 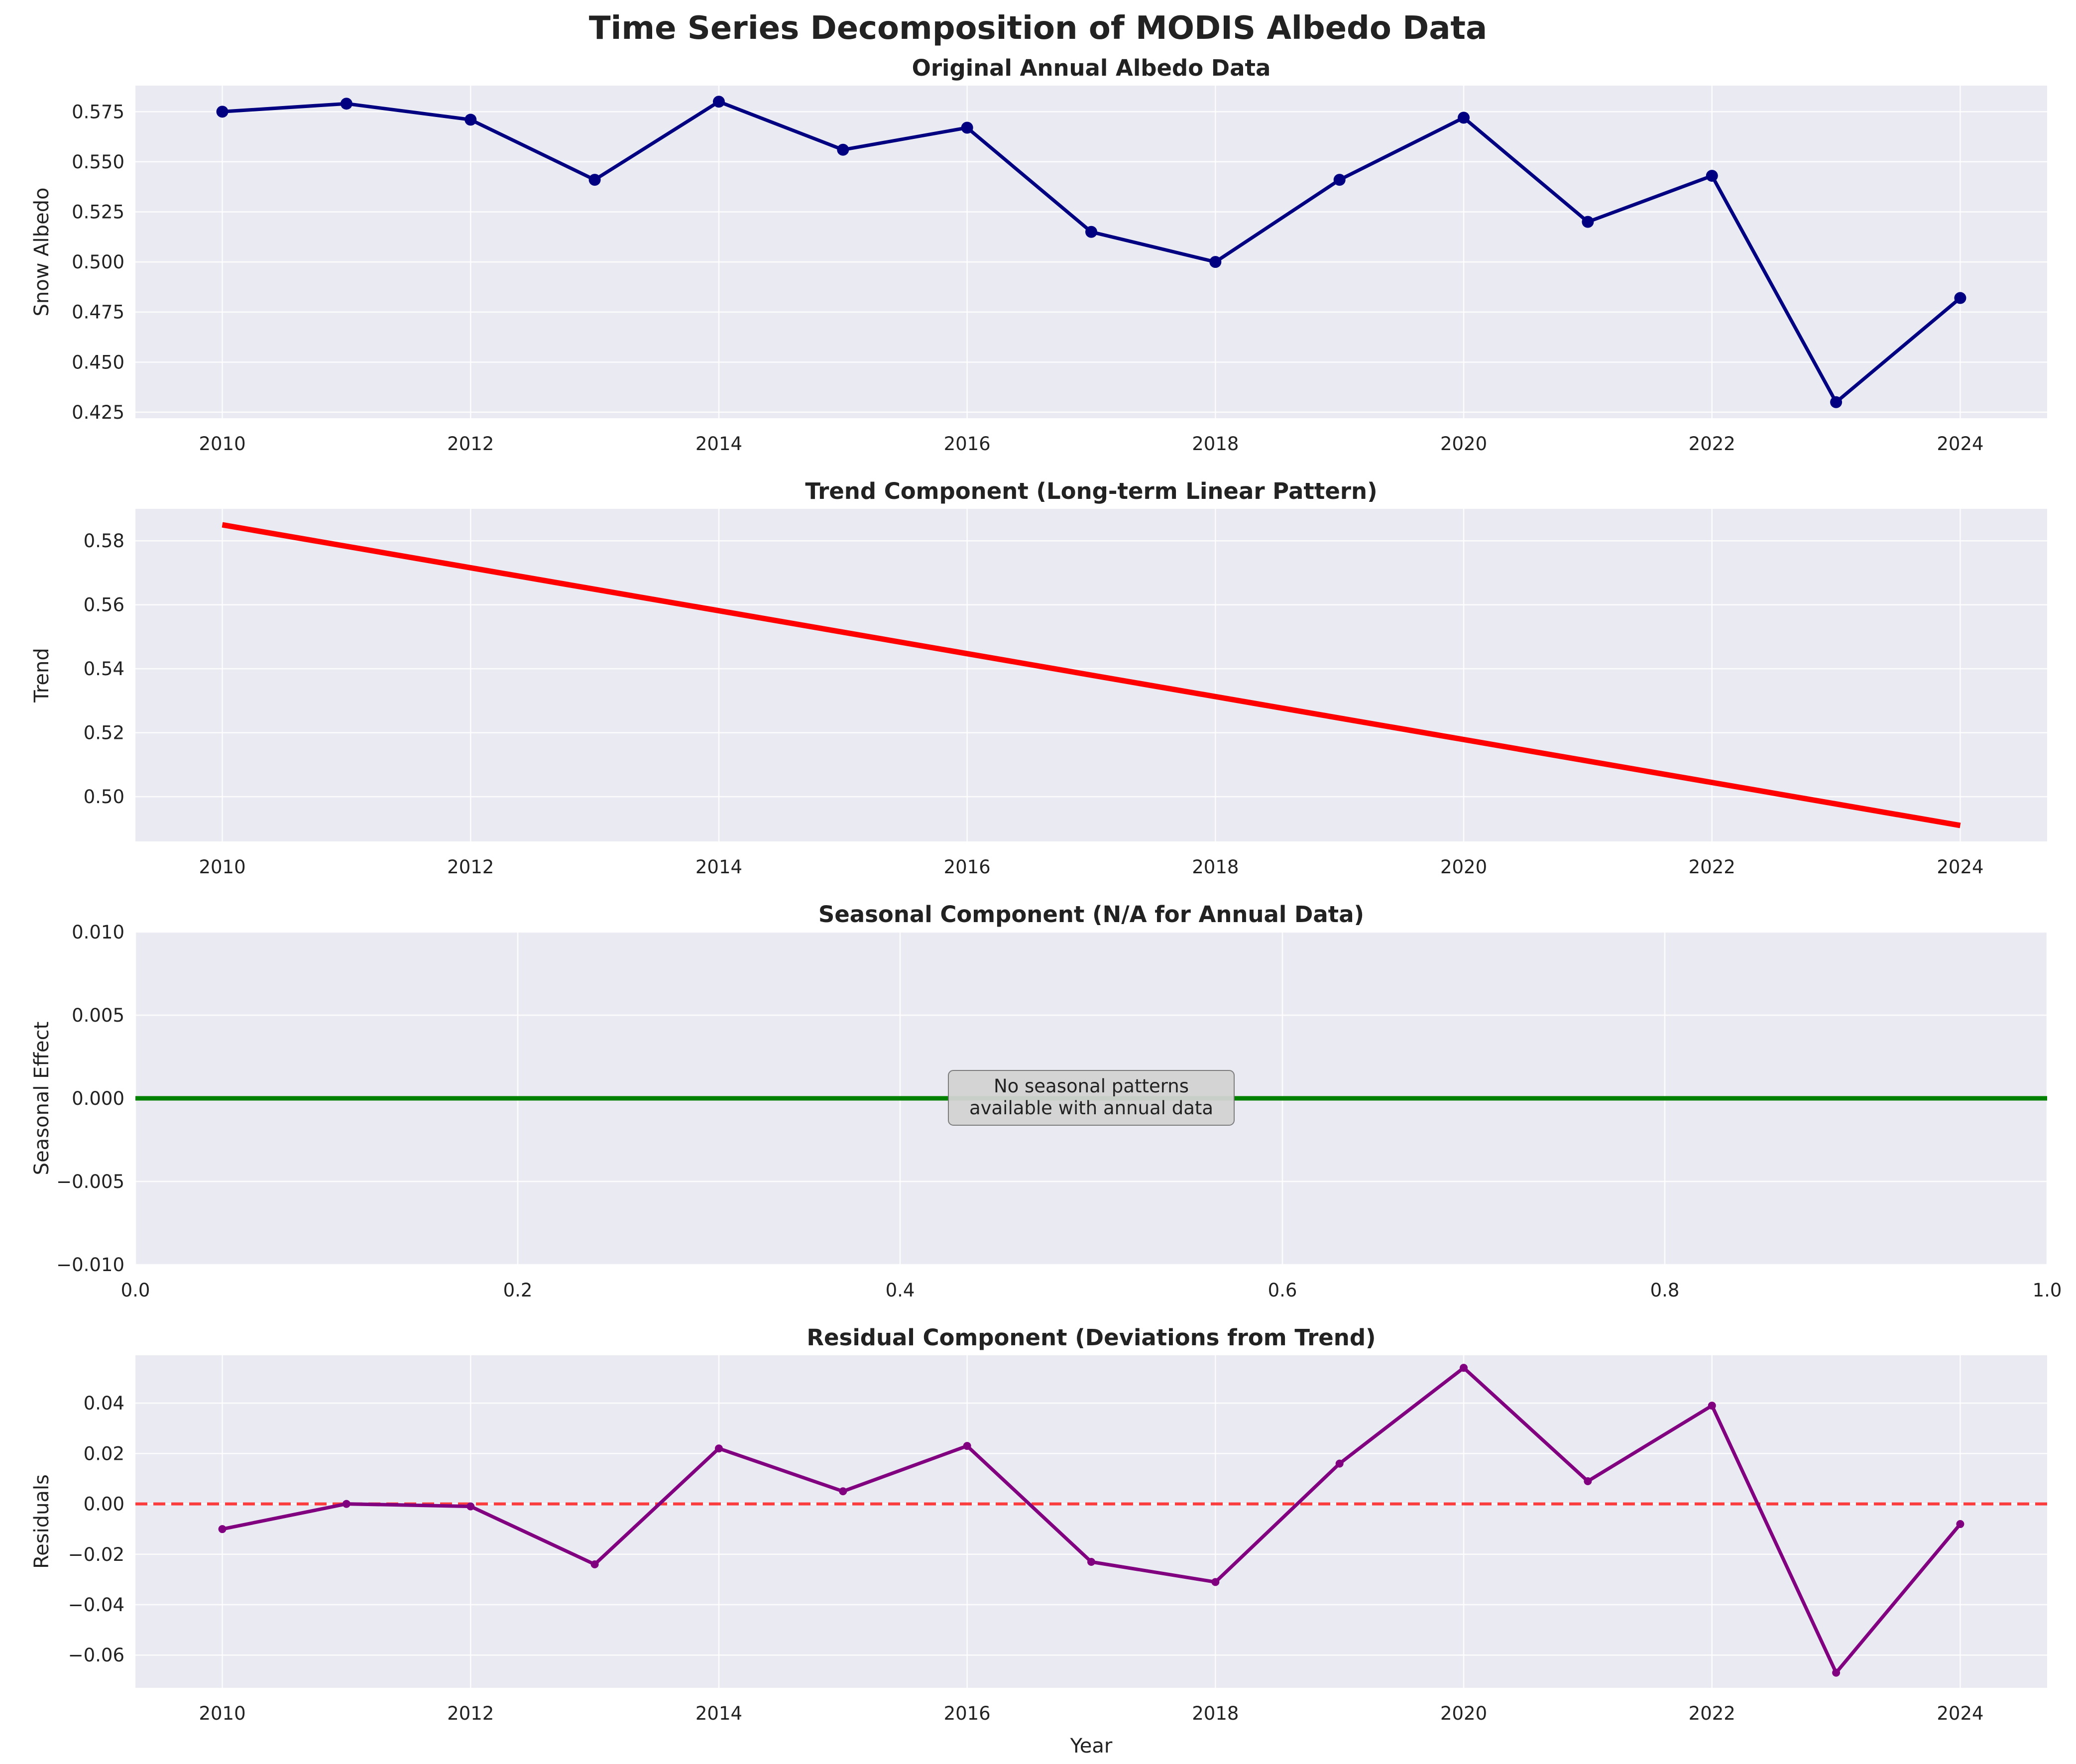 I want to click on original-y-tick-label: 0.550, so click(x=98, y=162).